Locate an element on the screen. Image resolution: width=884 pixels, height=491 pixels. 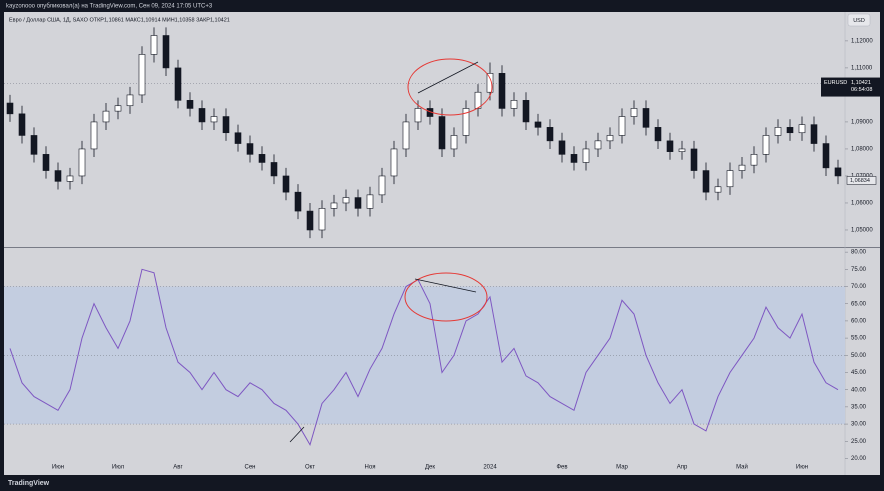
last-price-label: 1,10421 is located at coordinates (861, 83).